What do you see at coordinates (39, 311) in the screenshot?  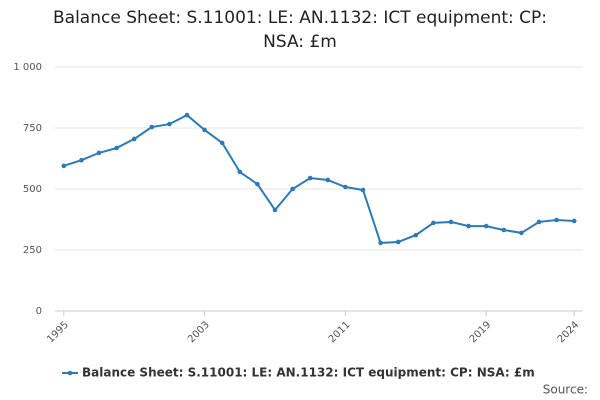 I see `y-tick-label: 0` at bounding box center [39, 311].